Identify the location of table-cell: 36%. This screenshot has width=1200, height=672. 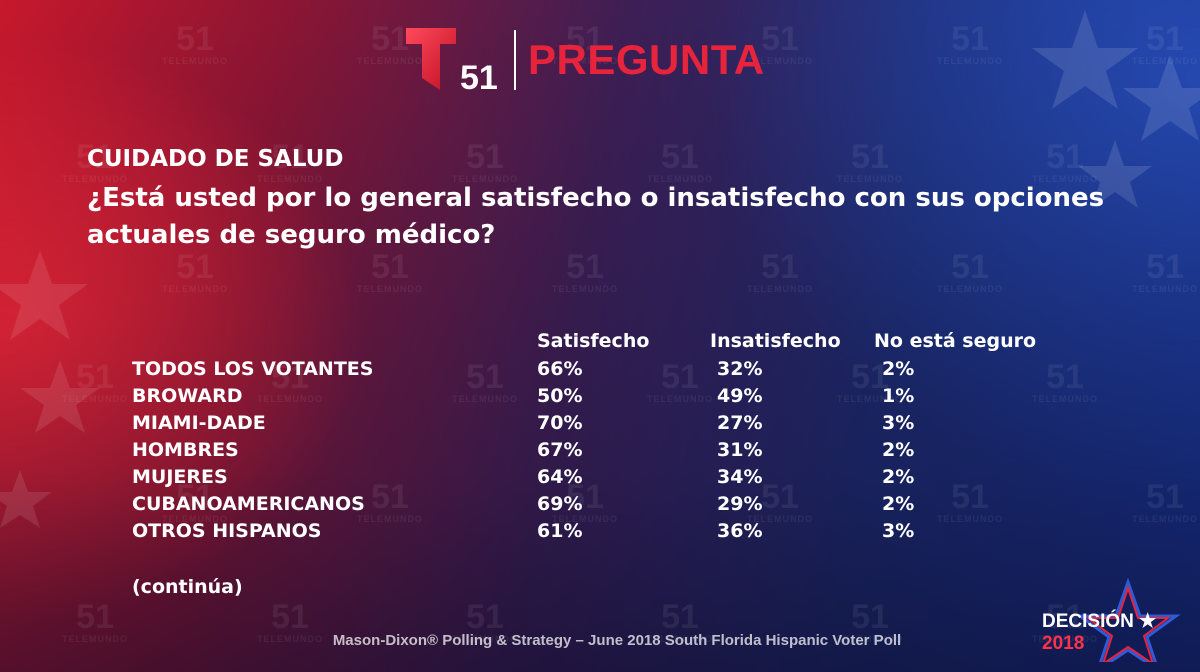
(740, 531).